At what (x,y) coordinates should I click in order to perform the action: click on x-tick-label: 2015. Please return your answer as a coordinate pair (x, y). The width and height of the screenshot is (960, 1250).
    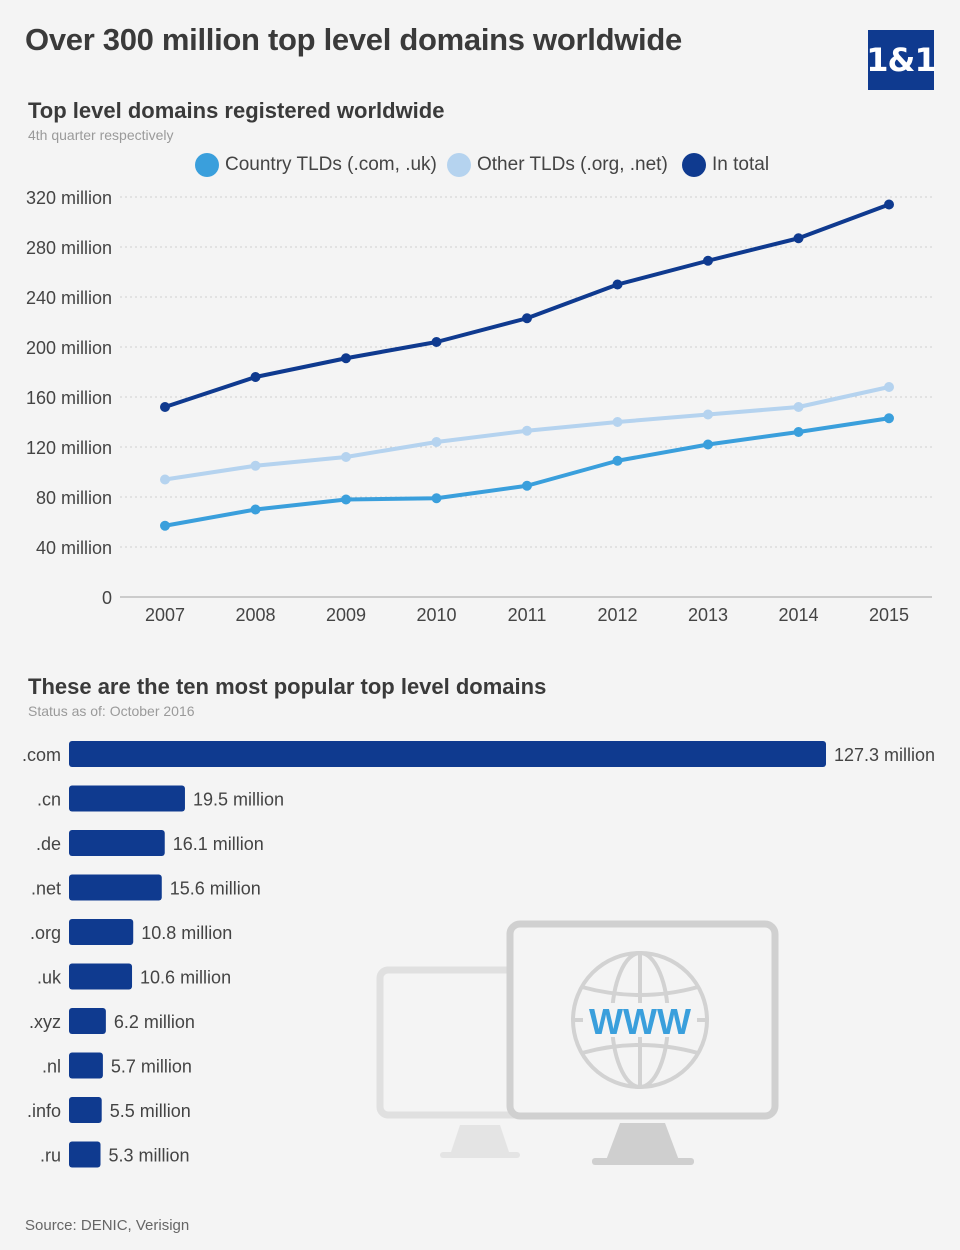
    Looking at the image, I should click on (889, 615).